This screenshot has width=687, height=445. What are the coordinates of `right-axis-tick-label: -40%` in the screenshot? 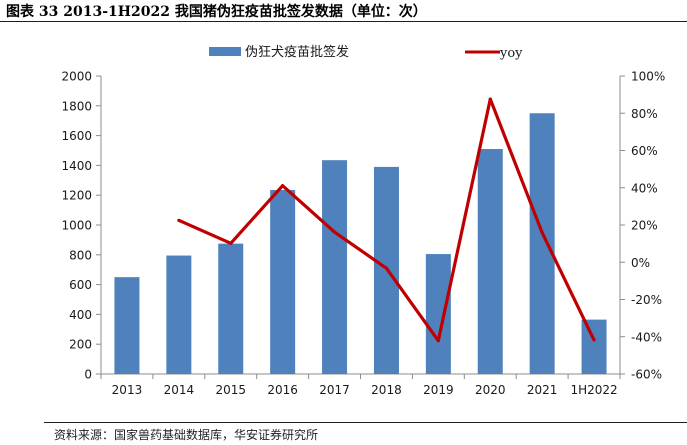 It's located at (646, 337).